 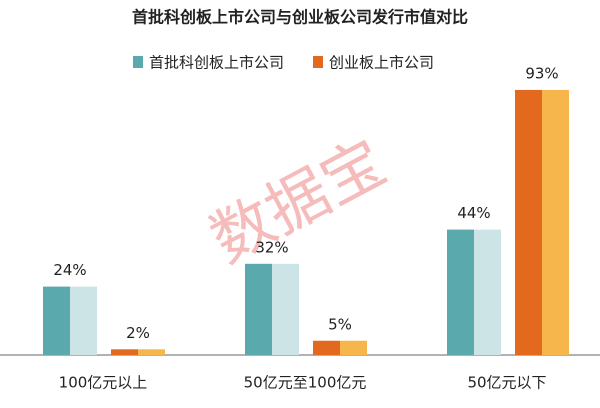 I want to click on legend-label: 创业板上市公司, so click(x=381, y=63).